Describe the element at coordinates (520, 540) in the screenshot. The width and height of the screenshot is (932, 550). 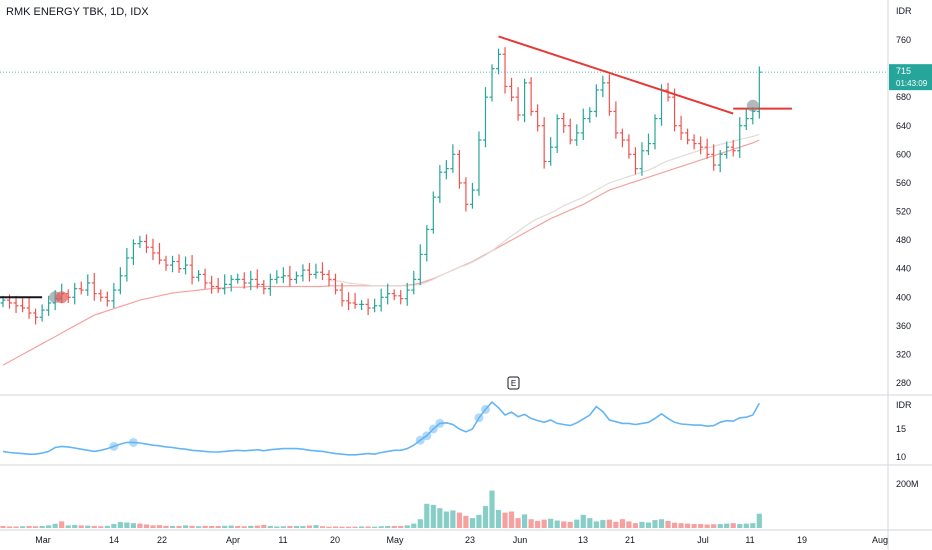
I see `time-tick-label: Jun` at that location.